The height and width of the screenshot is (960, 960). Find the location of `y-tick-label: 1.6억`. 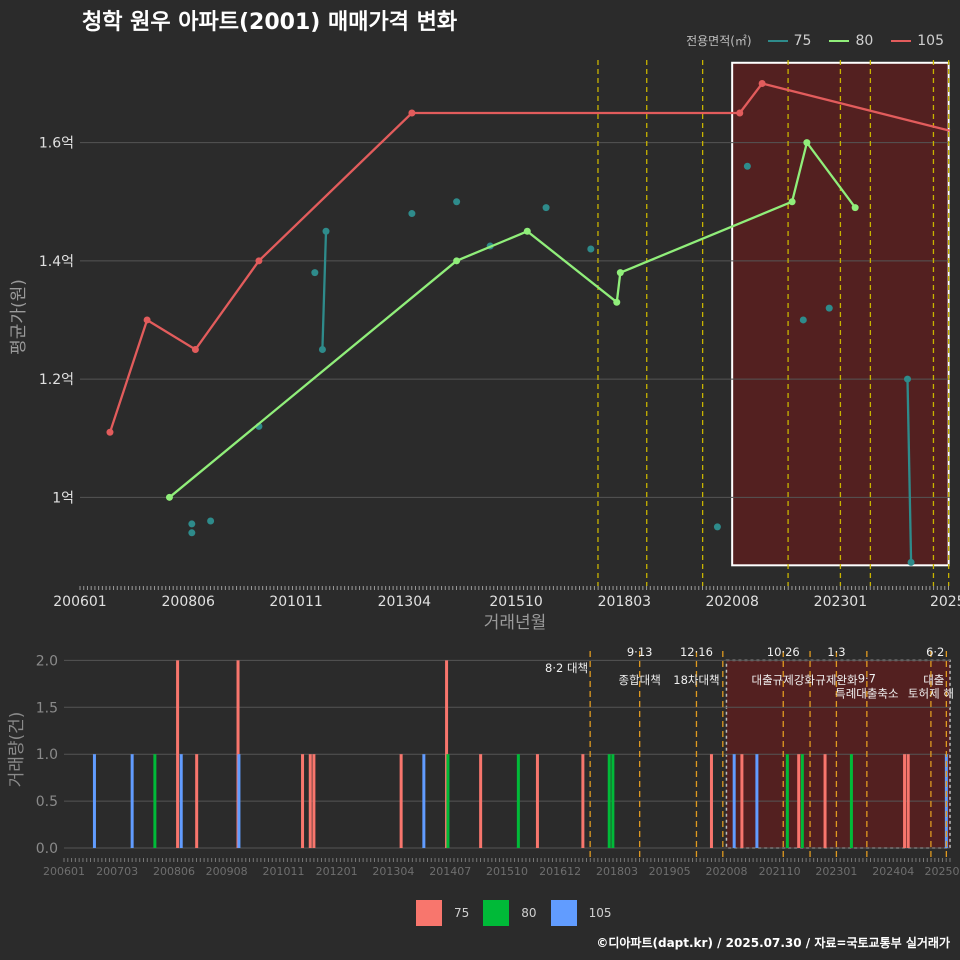

y-tick-label: 1.6억 is located at coordinates (56, 144).